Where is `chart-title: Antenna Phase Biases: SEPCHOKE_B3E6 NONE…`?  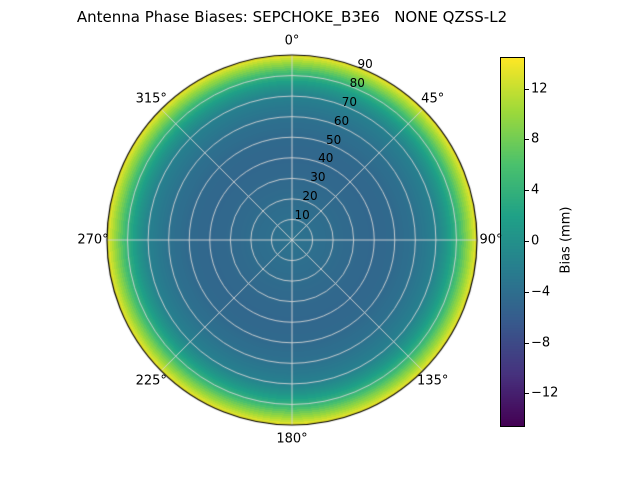 chart-title: Antenna Phase Biases: SEPCHOKE_B3E6 NONE… is located at coordinates (292, 17).